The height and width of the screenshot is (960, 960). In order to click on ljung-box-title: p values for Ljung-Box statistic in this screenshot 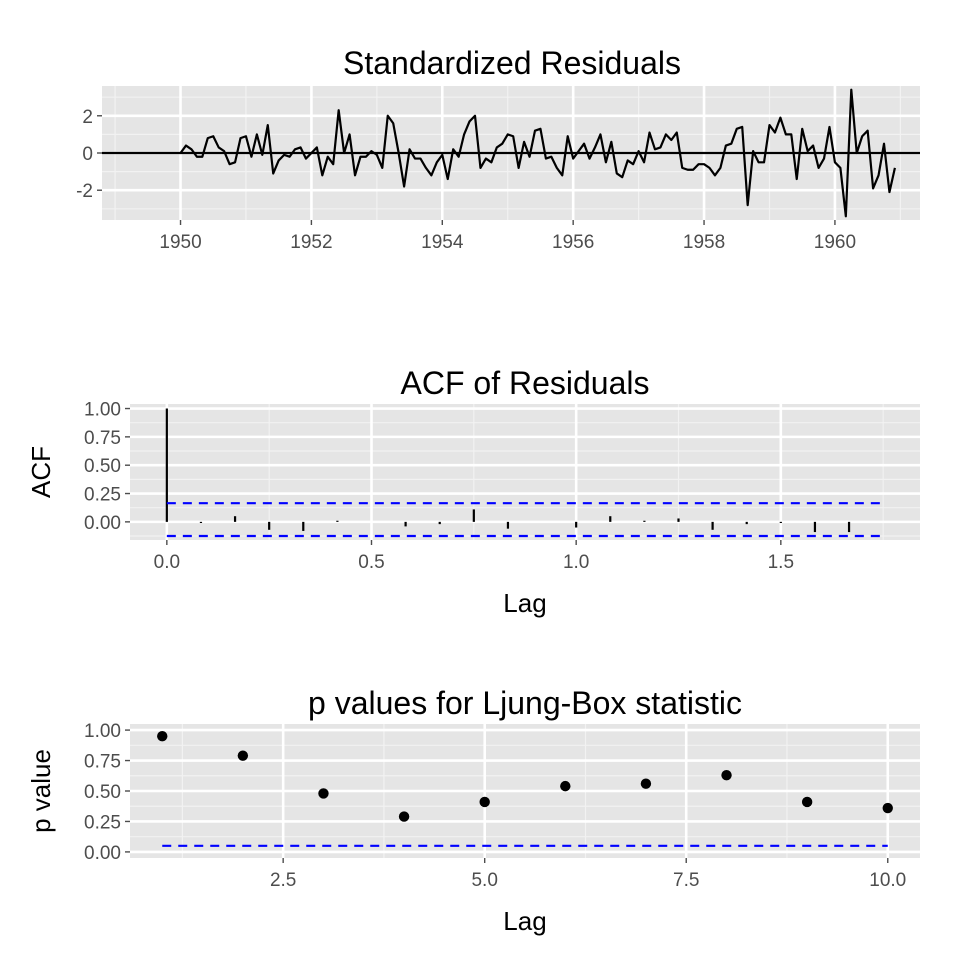, I will do `click(525, 703)`.